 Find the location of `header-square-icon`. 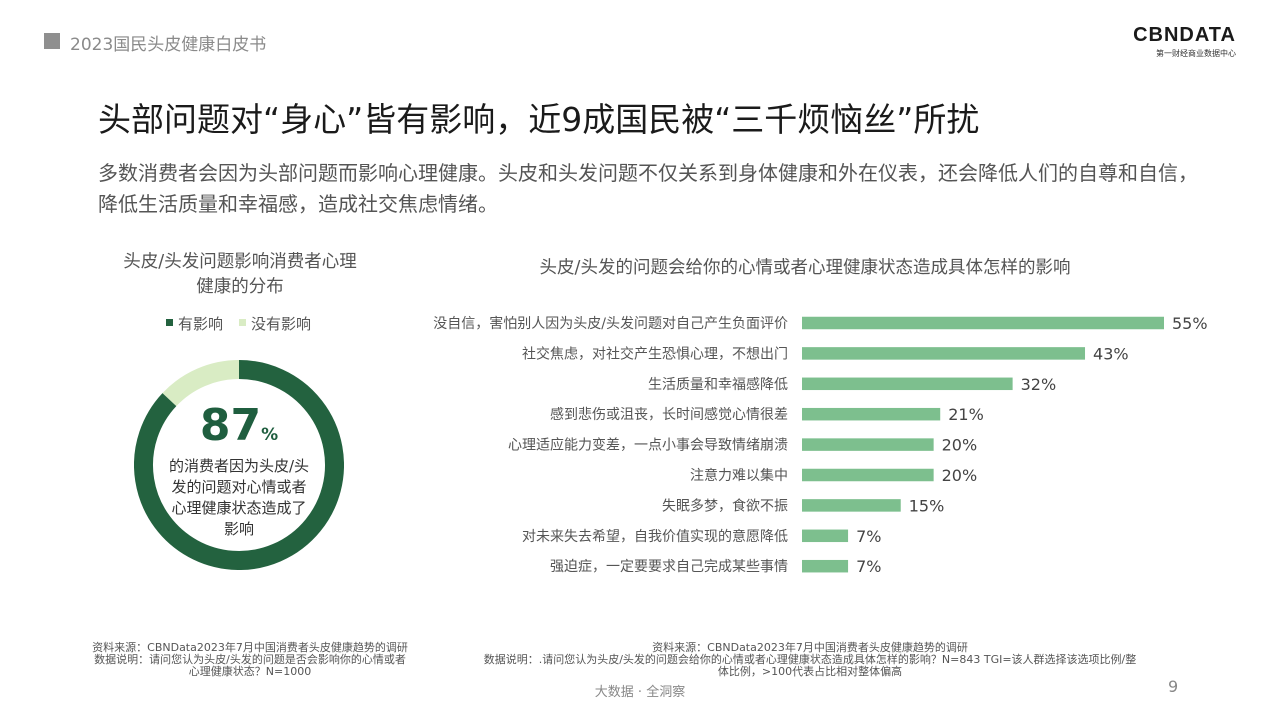

header-square-icon is located at coordinates (52, 41).